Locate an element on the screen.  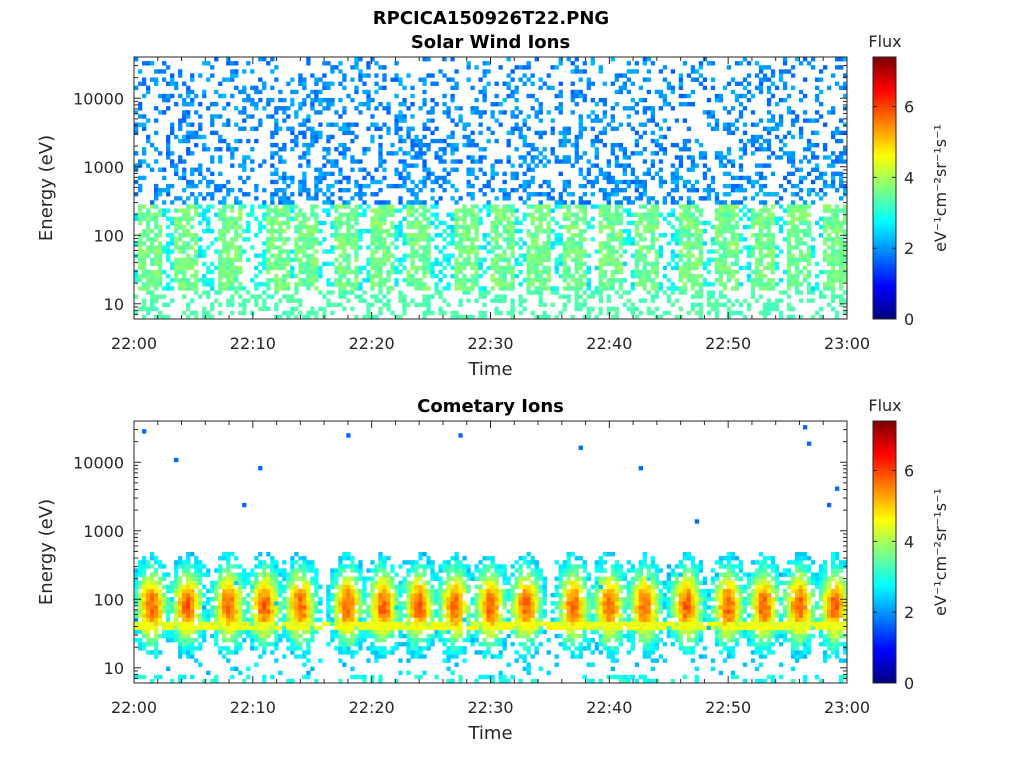
panel-title: Cometary Ions is located at coordinates (490, 406).